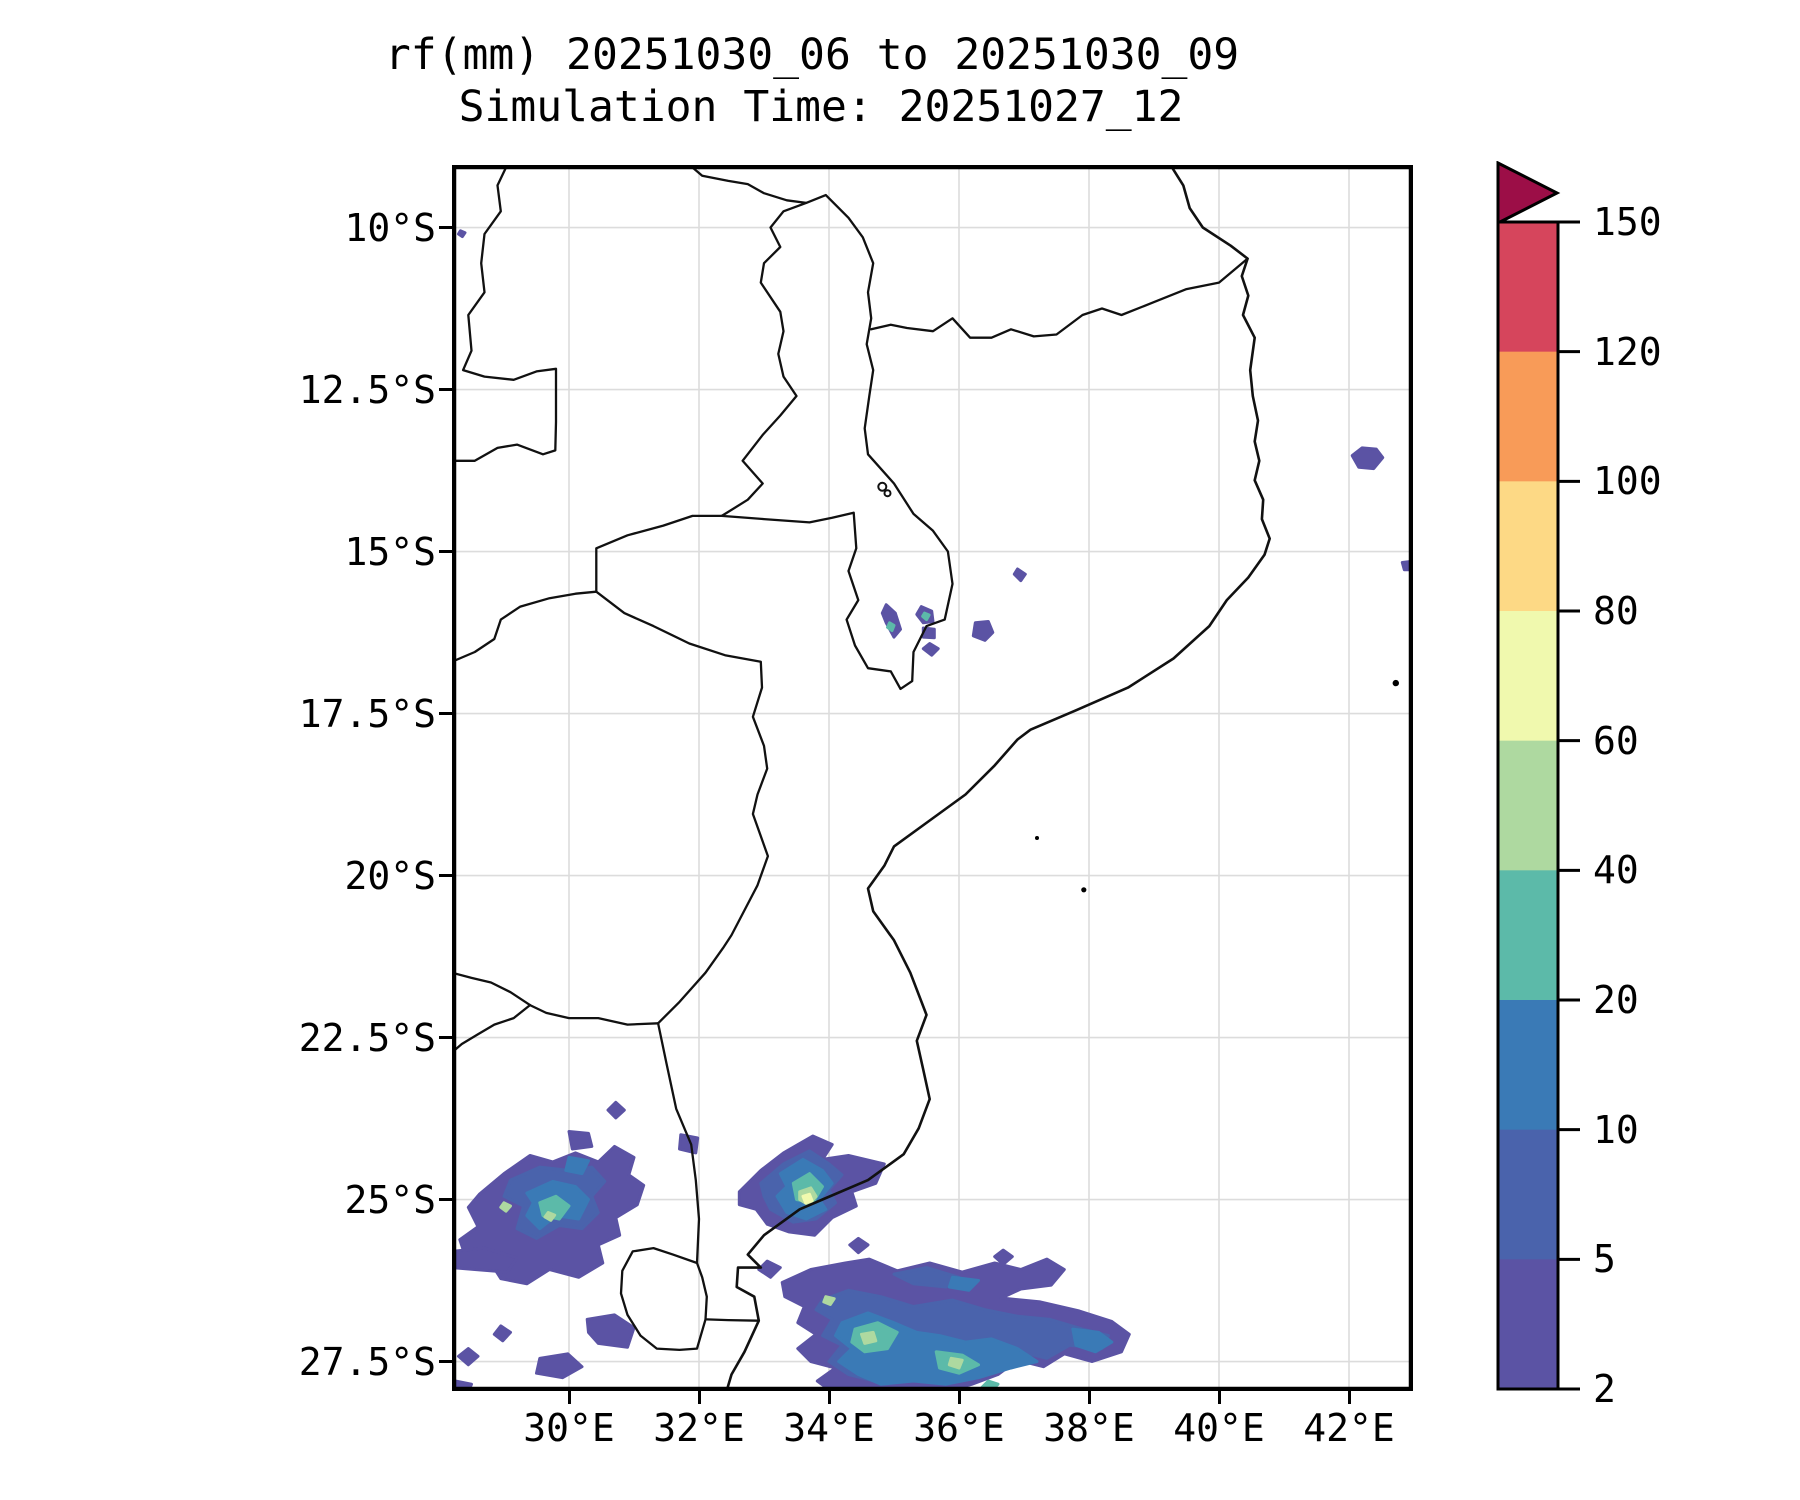 Image resolution: width=1800 pixels, height=1500 pixels. Describe the element at coordinates (390, 227) in the screenshot. I see `y-tick-label: 10°S` at that location.